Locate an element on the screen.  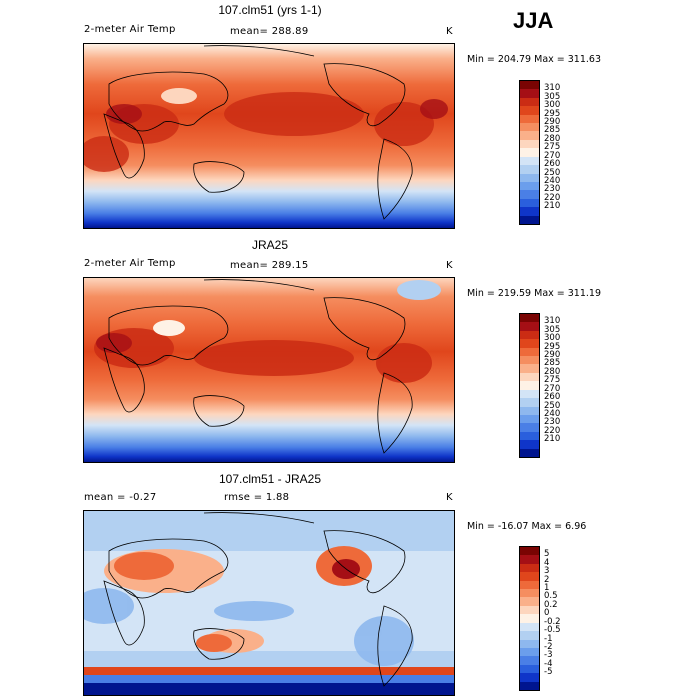
colorbar-tick-label: 4 is located at coordinates (547, 562).